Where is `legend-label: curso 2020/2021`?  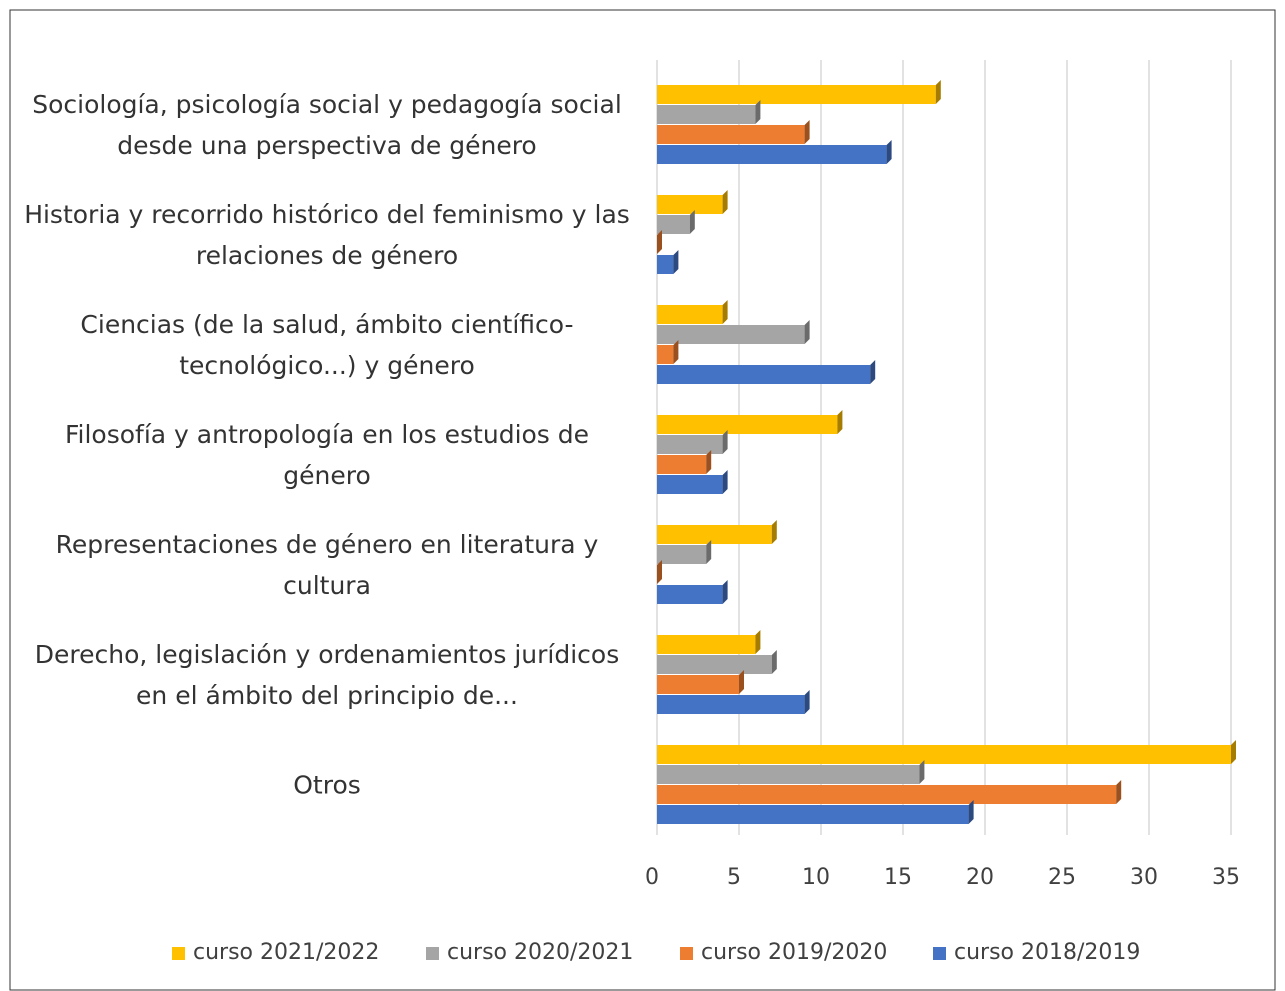 legend-label: curso 2020/2021 is located at coordinates (540, 952).